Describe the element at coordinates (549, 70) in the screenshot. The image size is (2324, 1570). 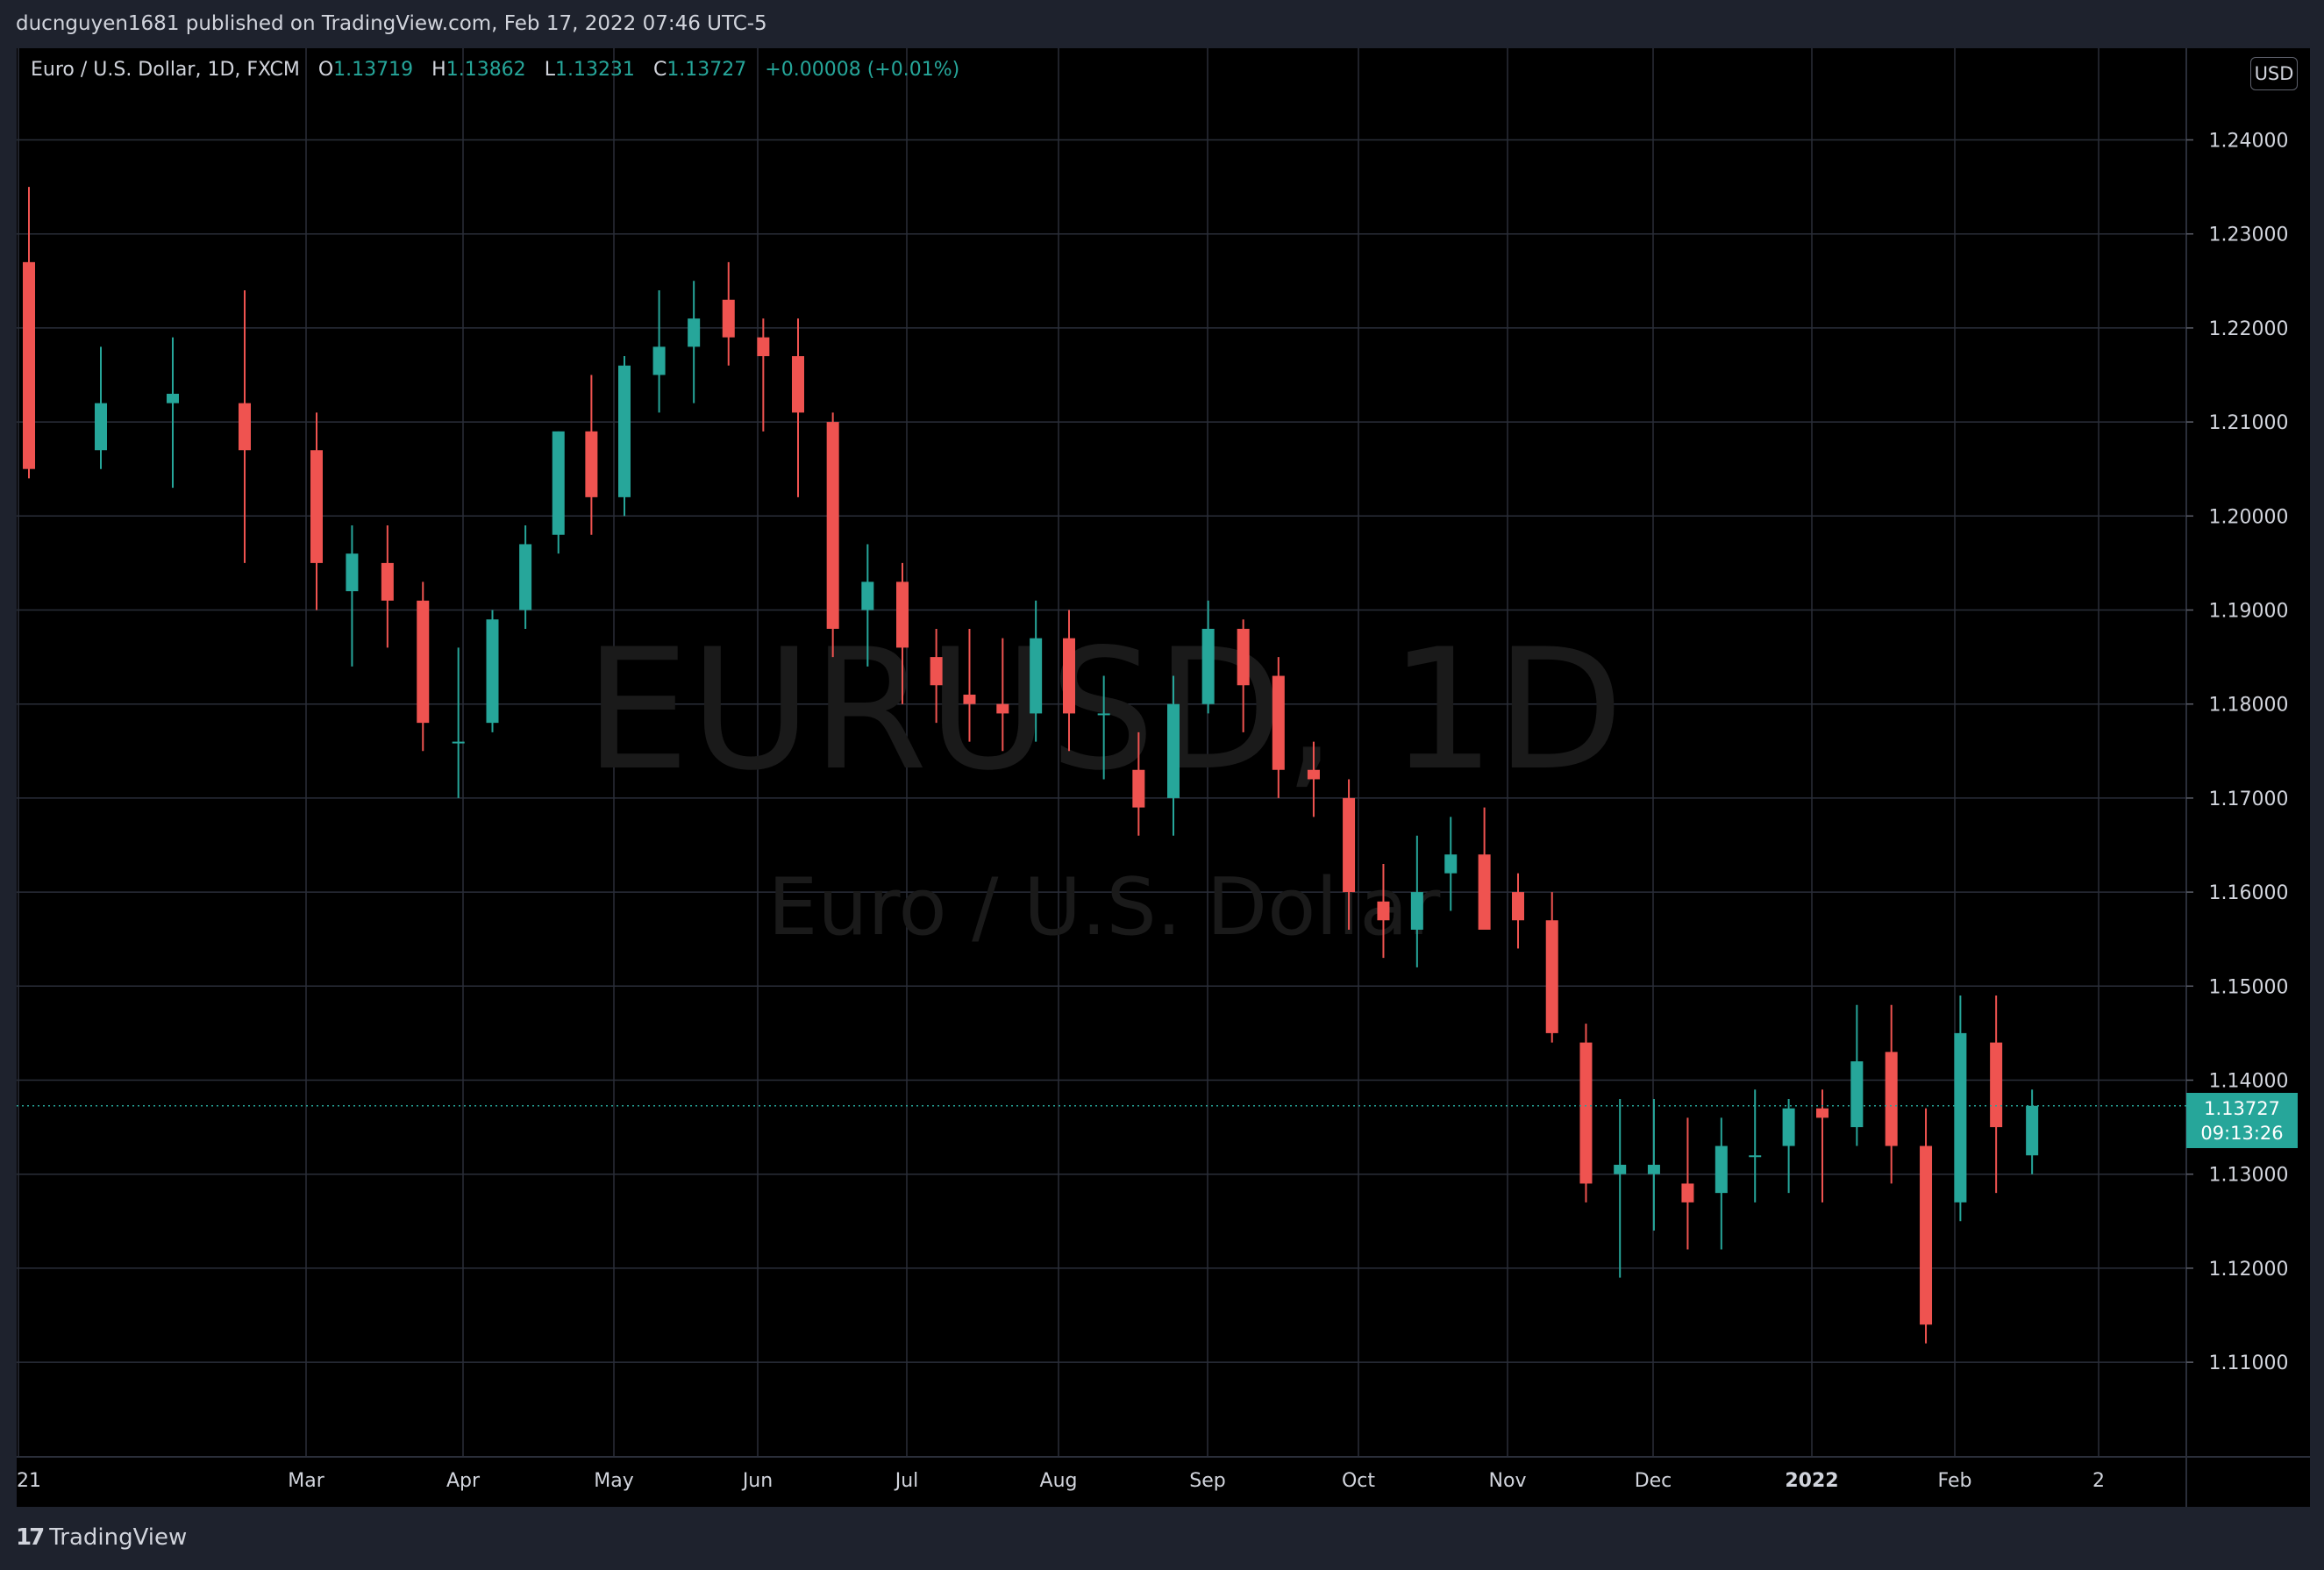
I see `legend-low-key: L` at that location.